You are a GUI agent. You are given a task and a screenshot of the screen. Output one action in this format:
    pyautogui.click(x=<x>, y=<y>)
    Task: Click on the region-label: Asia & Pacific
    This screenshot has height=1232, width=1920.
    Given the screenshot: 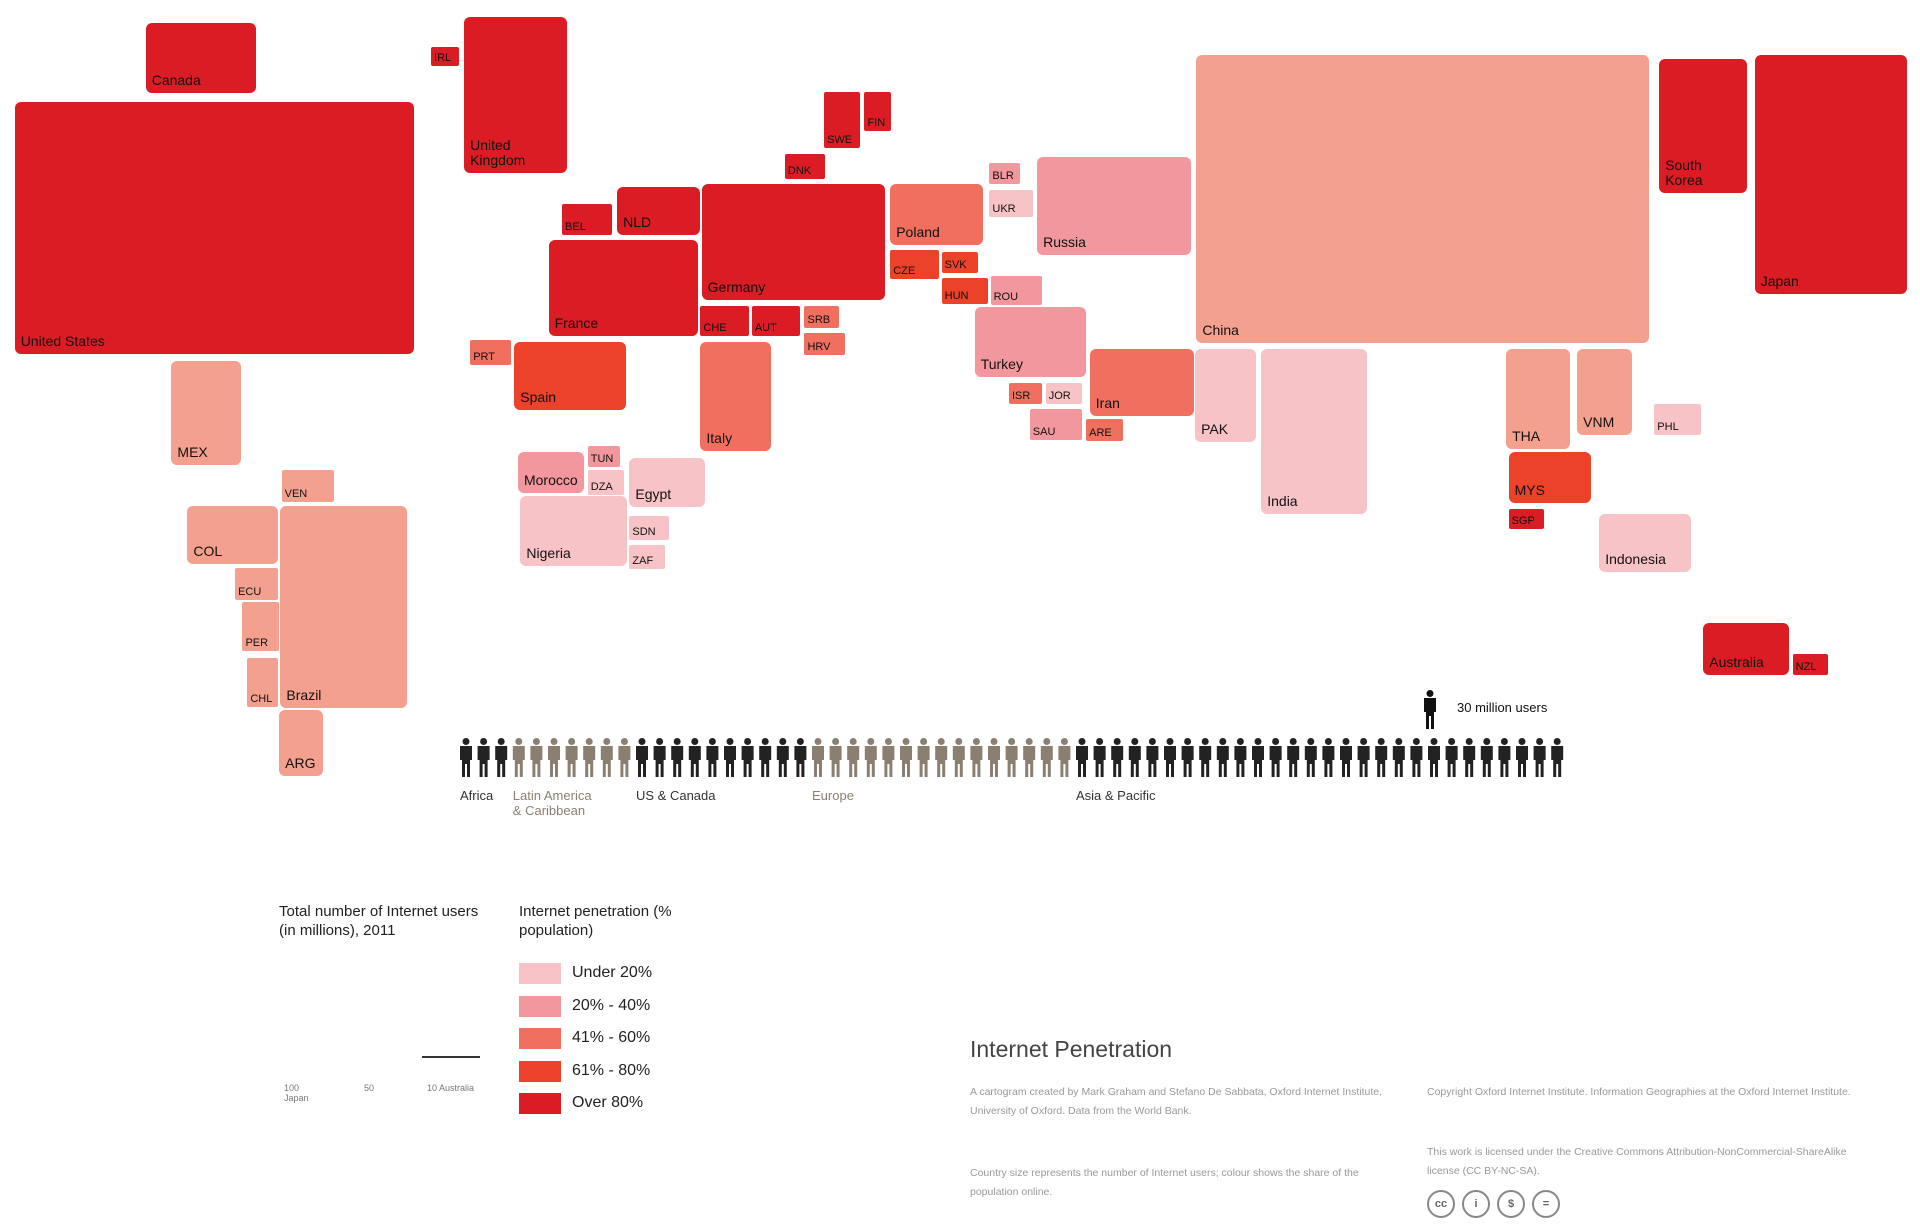 What is the action you would take?
    pyautogui.click(x=1116, y=795)
    